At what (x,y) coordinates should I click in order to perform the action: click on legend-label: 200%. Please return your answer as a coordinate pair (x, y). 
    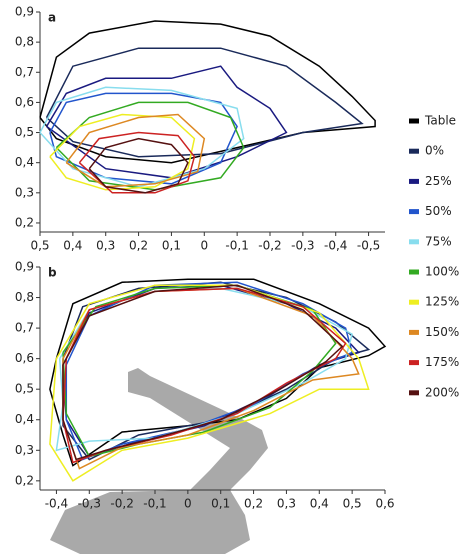
    Looking at the image, I should click on (442, 392).